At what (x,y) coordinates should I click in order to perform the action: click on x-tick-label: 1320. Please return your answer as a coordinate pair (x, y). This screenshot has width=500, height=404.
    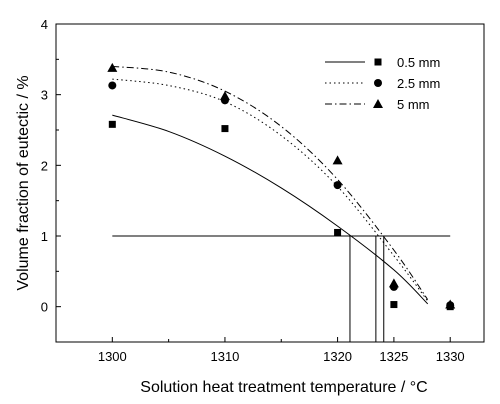
    Looking at the image, I should click on (337, 356).